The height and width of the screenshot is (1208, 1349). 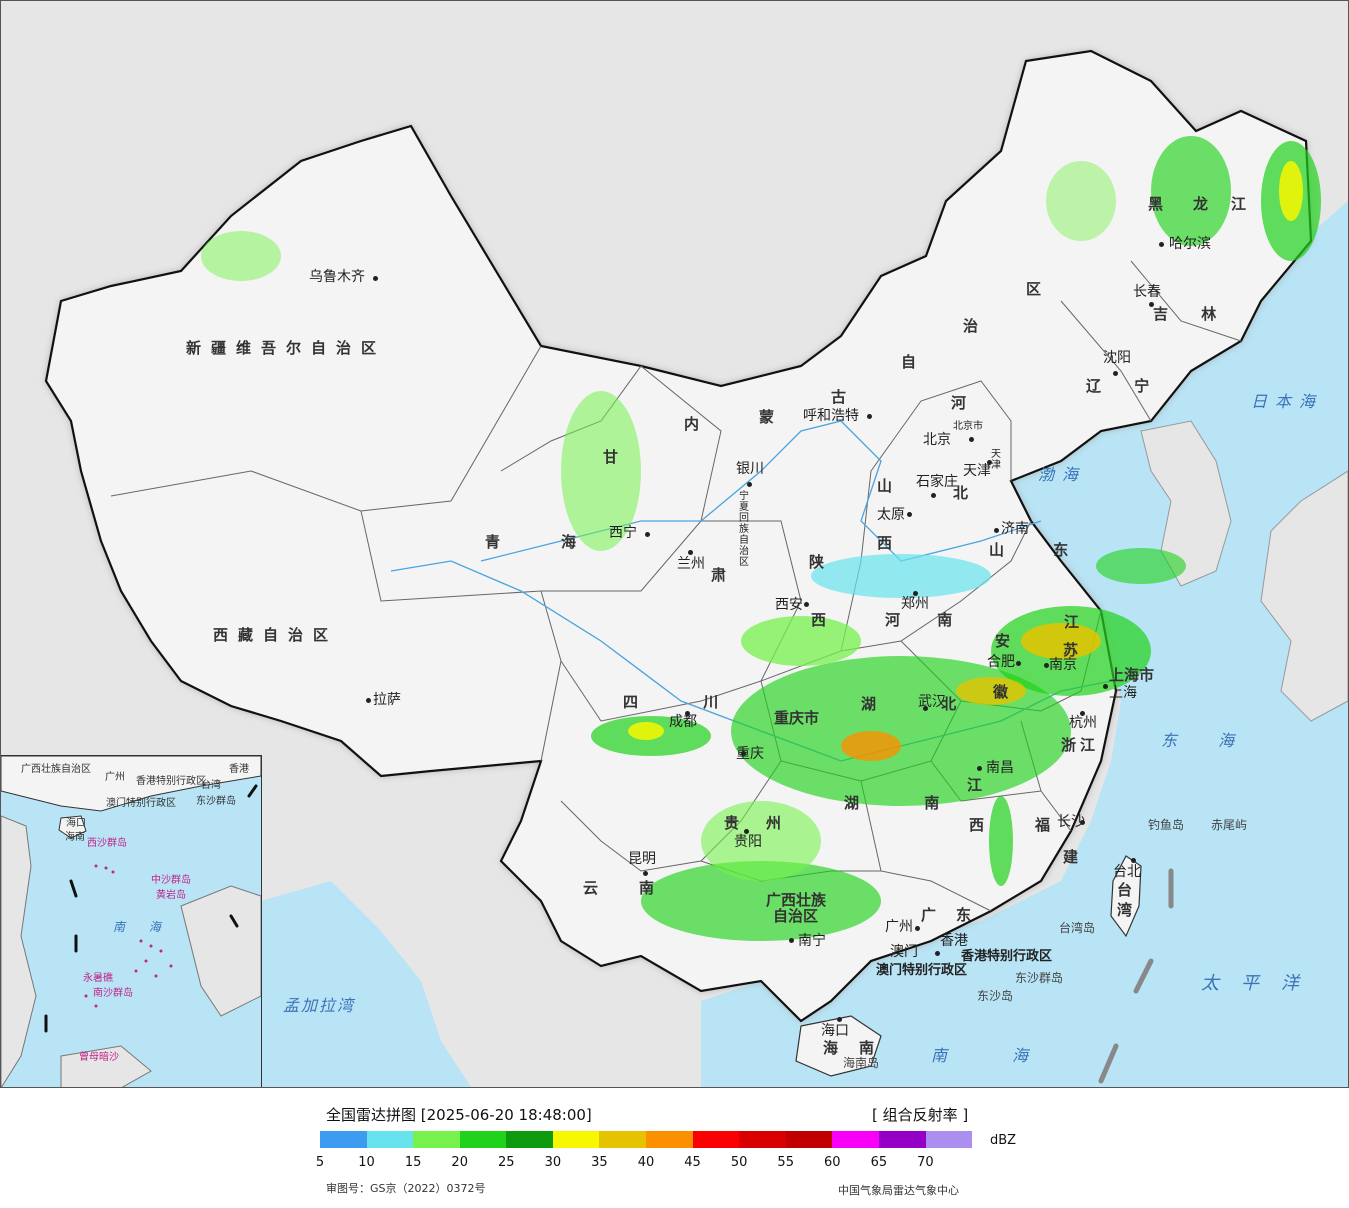 I want to click on city-dot-nanchang, so click(x=979, y=768).